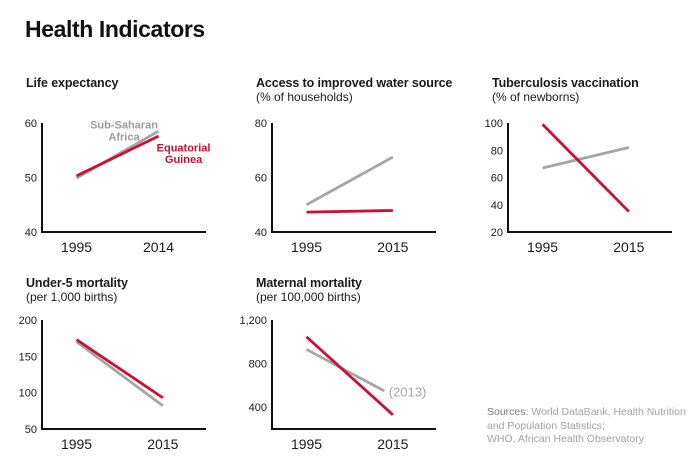  What do you see at coordinates (497, 233) in the screenshot?
I see `y-tick-label: 20` at bounding box center [497, 233].